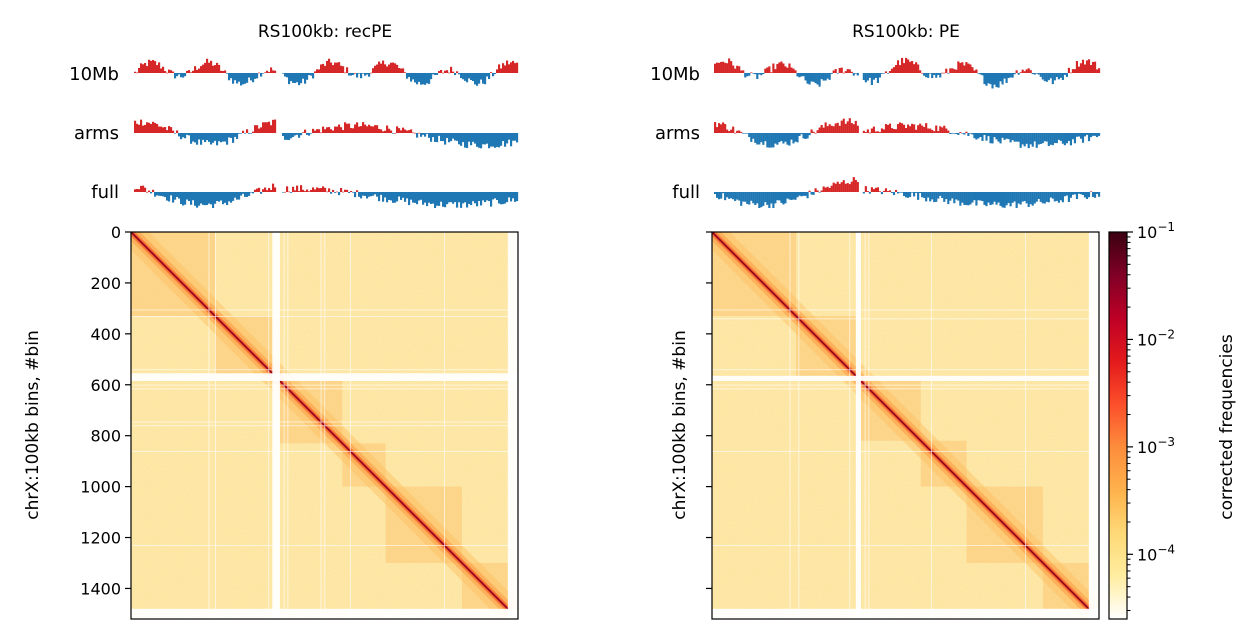 This screenshot has width=1244, height=639. Describe the element at coordinates (905, 615) in the screenshot. I see `masked-row` at that location.